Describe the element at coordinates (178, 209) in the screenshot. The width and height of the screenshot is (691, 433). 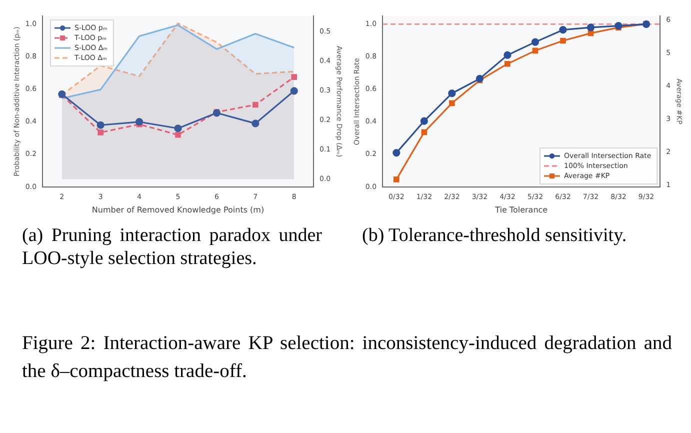
I see `x-axis-title: Number of Removed Knowledge Points (m)` at that location.